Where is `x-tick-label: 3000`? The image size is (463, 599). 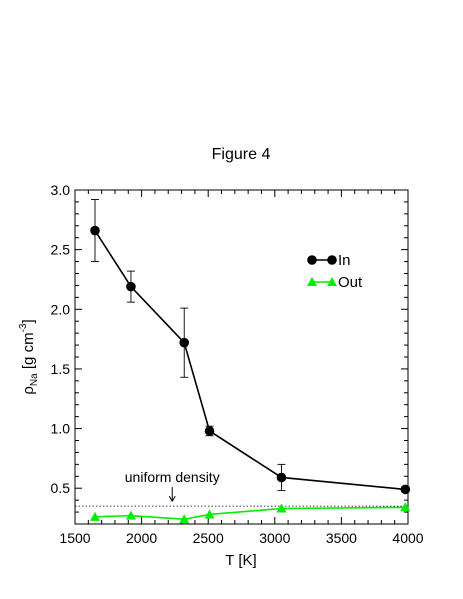 x-tick-label: 3000 is located at coordinates (274, 538).